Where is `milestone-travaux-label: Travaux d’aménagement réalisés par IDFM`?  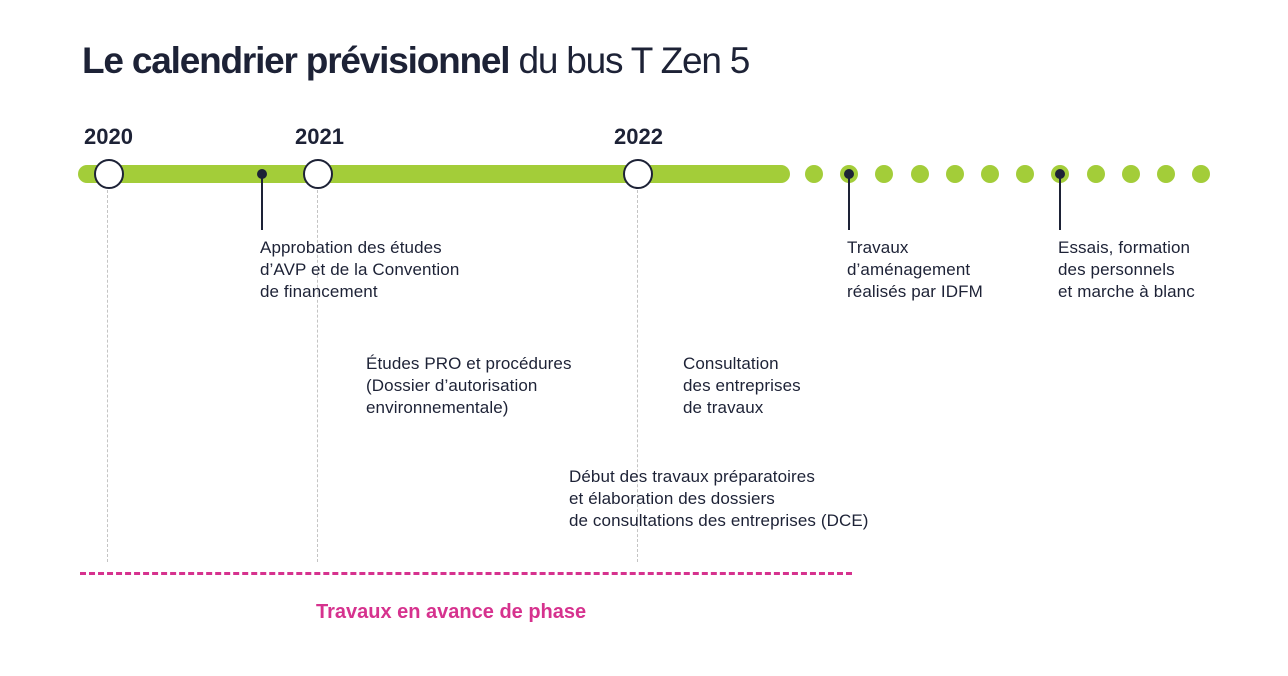 milestone-travaux-label: Travaux d’aménagement réalisés par IDFM is located at coordinates (915, 269).